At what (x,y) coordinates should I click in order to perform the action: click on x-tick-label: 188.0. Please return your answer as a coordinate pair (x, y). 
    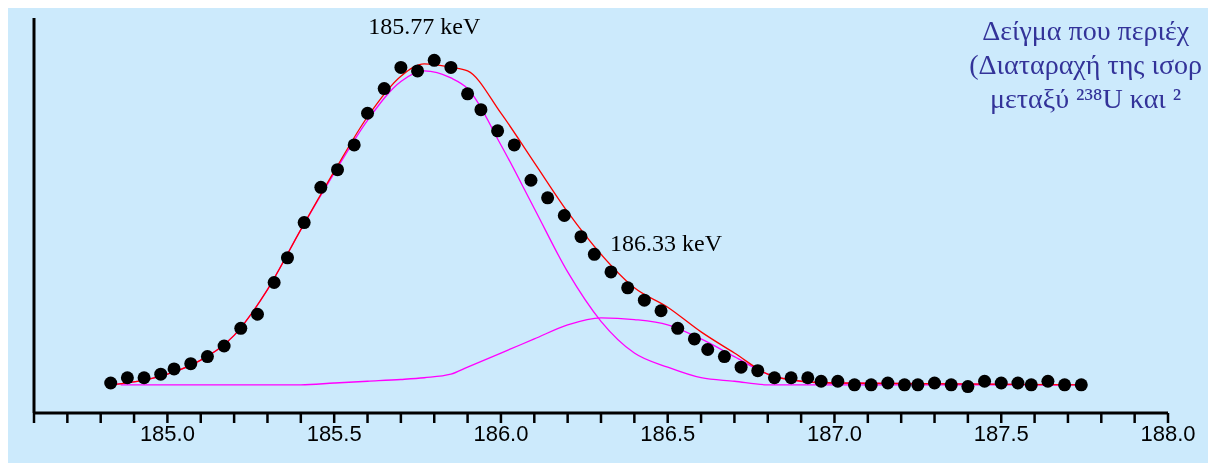
    Looking at the image, I should click on (1168, 433).